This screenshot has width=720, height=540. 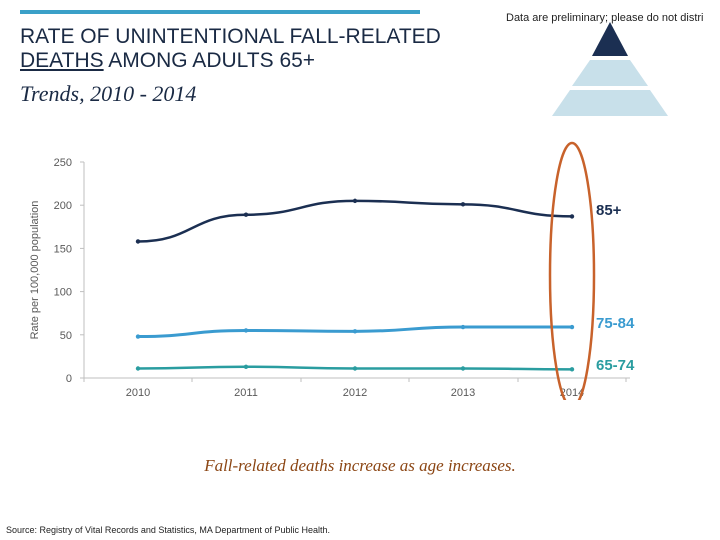 What do you see at coordinates (230, 36) in the screenshot?
I see `title-line-1: RATE OF UNINTENTIONAL FALL-RELATED` at bounding box center [230, 36].